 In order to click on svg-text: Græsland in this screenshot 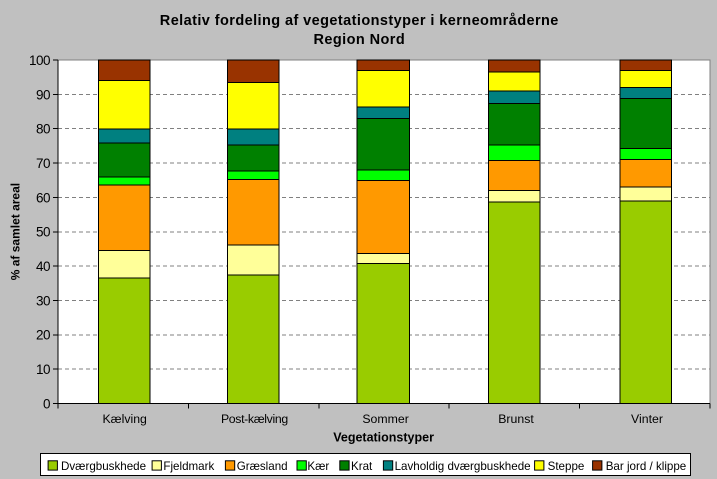, I will do `click(262, 466)`.